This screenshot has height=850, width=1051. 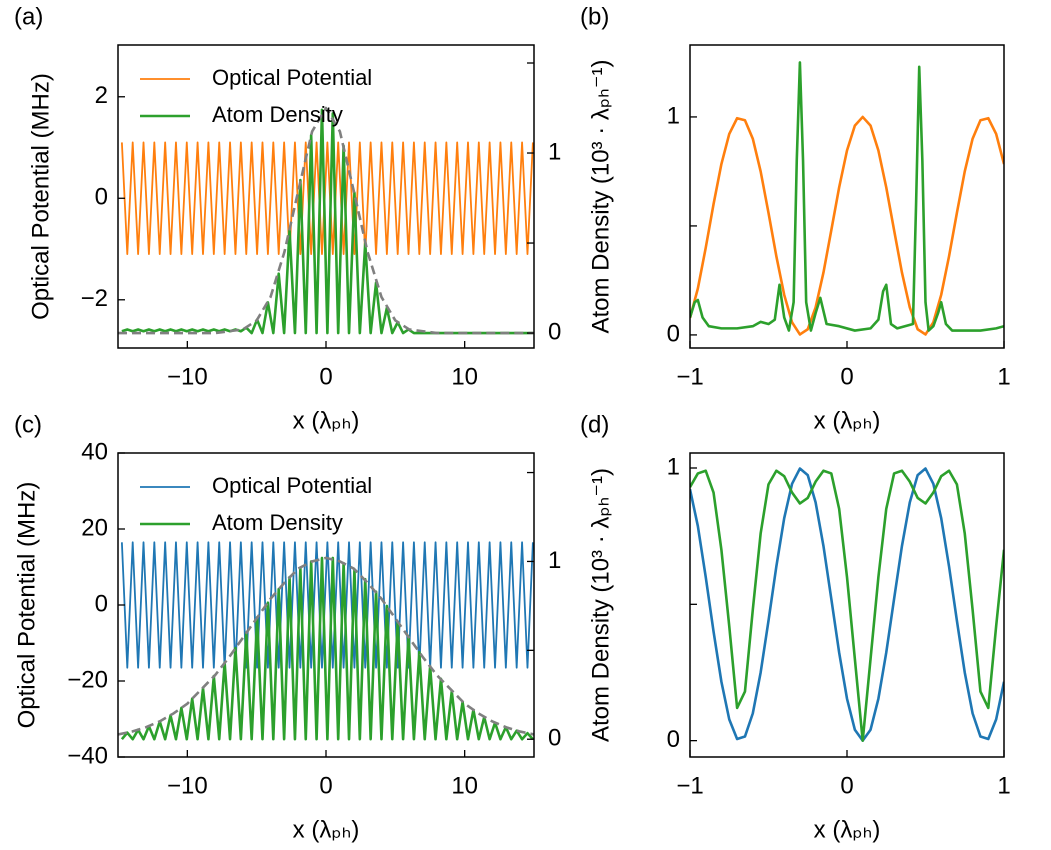 I want to click on y-tick-label: 40, so click(x=94, y=451).